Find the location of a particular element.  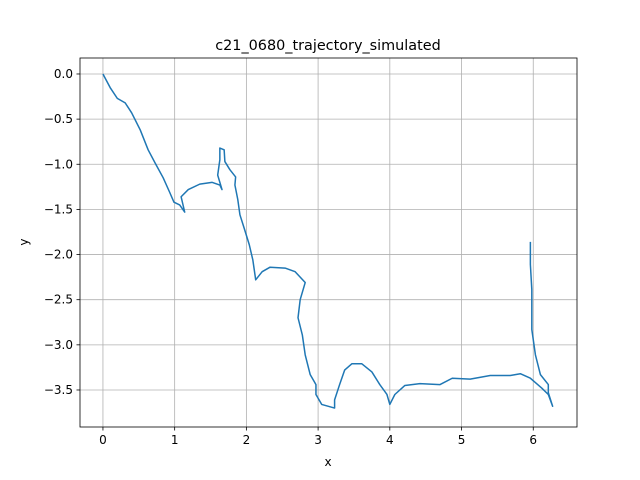

y-tick-label: −0.5 is located at coordinates (58, 119).